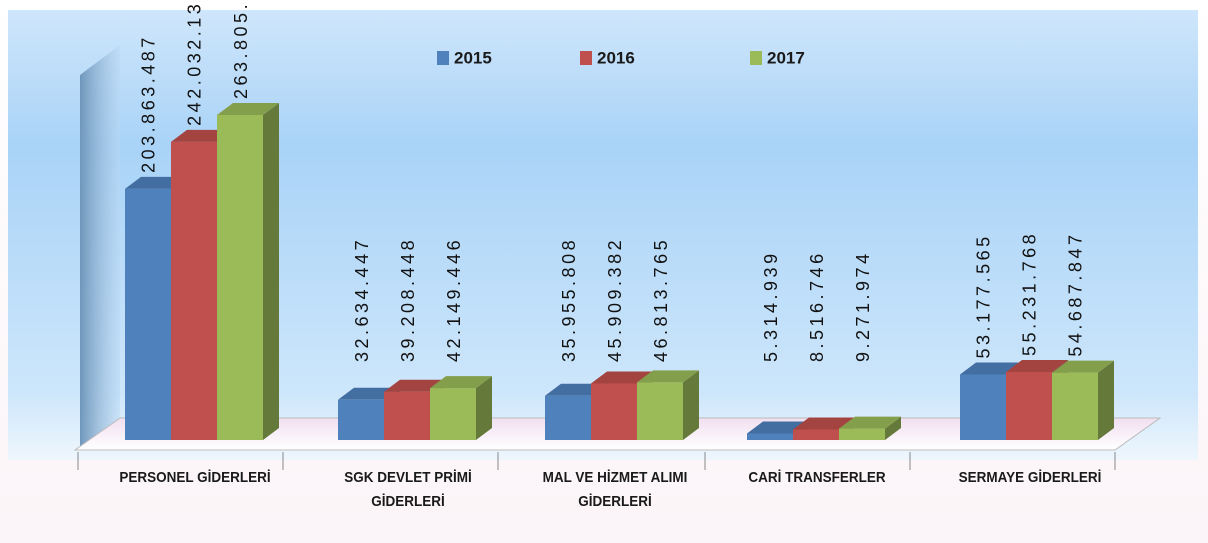 This screenshot has width=1208, height=543. I want to click on value-label: 42.149.446, so click(454, 299).